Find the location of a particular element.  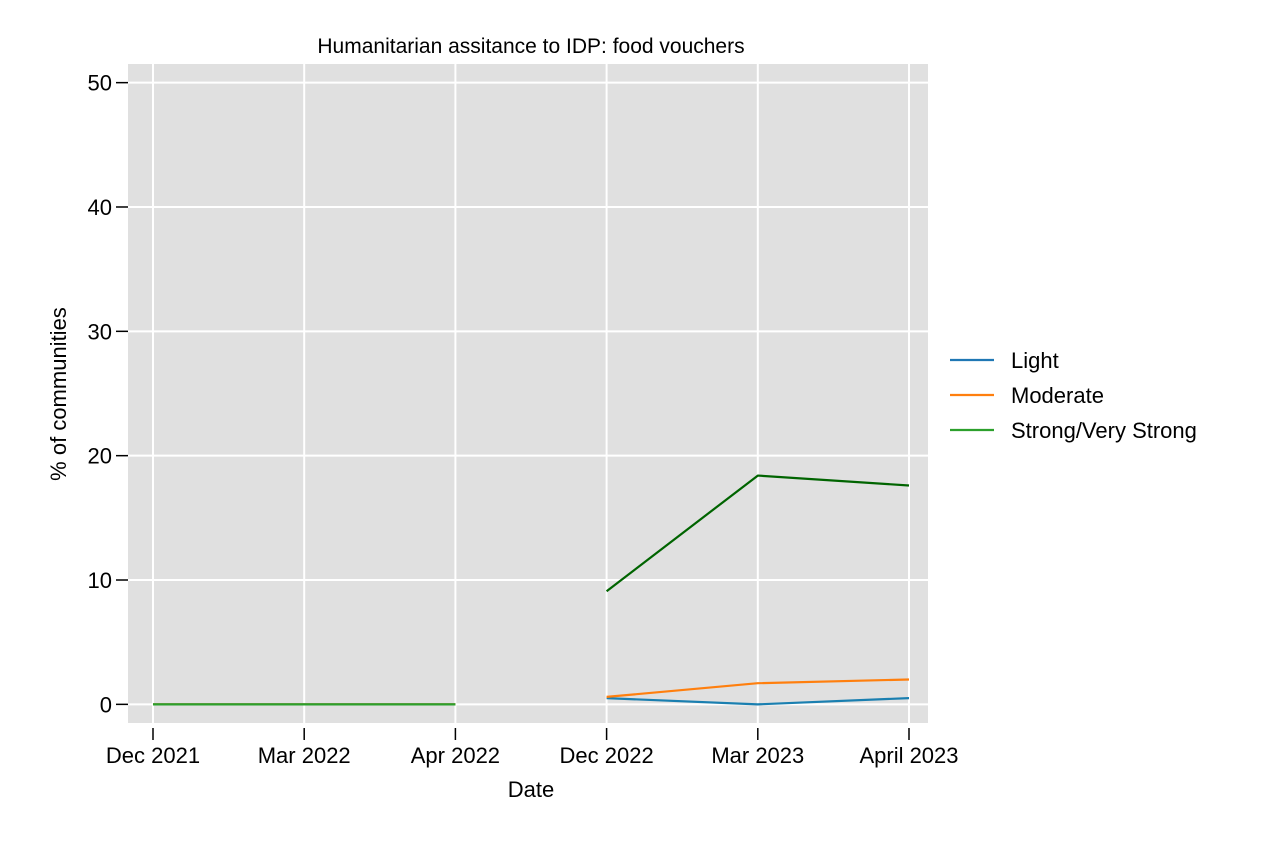

x-tick-label: Dec 2021 is located at coordinates (153, 755).